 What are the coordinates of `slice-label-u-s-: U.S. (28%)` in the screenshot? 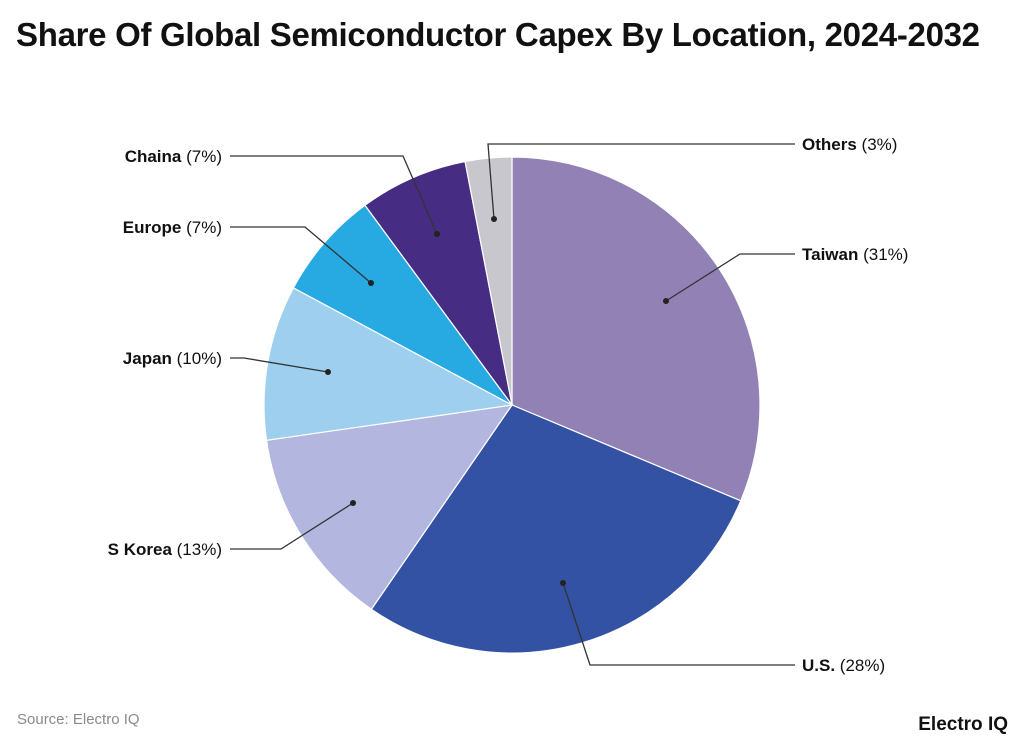 It's located at (843, 665).